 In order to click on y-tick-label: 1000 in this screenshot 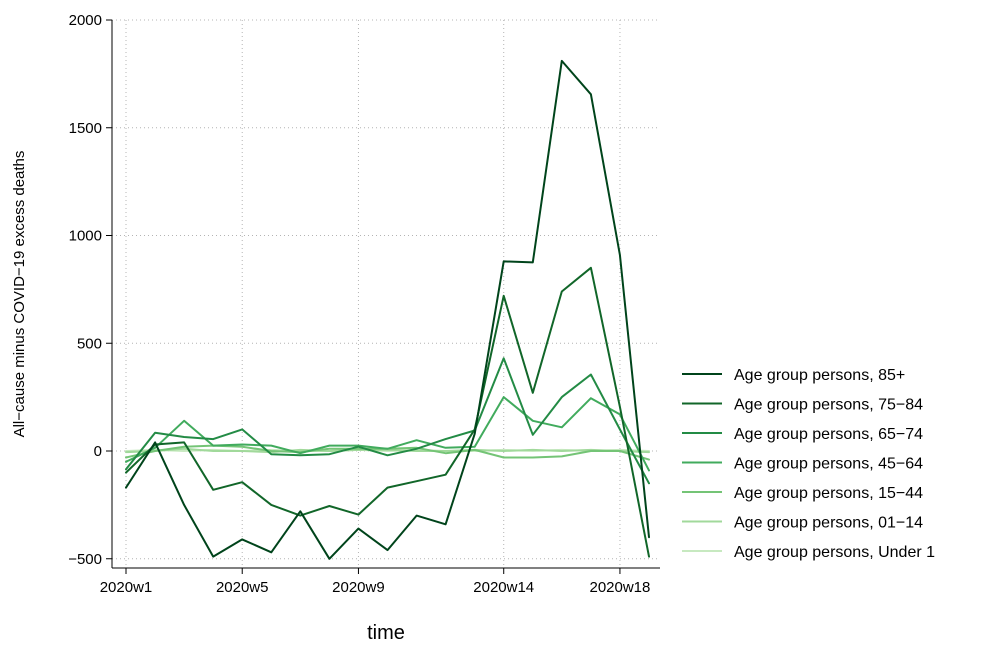, I will do `click(85, 236)`.